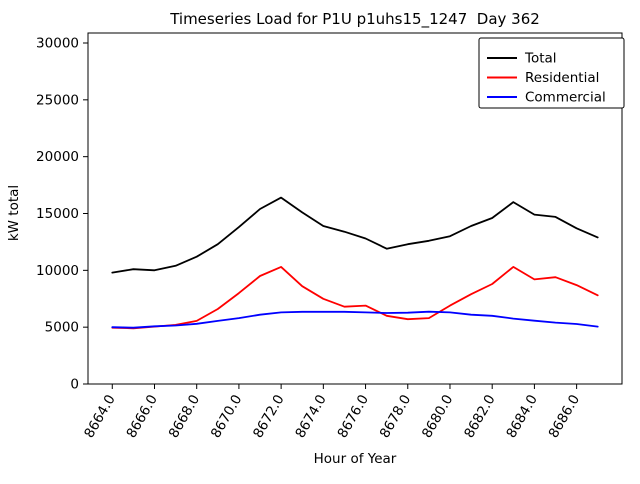 Image resolution: width=640 pixels, height=484 pixels. Describe the element at coordinates (355, 235) in the screenshot. I see `series-line-total` at that location.